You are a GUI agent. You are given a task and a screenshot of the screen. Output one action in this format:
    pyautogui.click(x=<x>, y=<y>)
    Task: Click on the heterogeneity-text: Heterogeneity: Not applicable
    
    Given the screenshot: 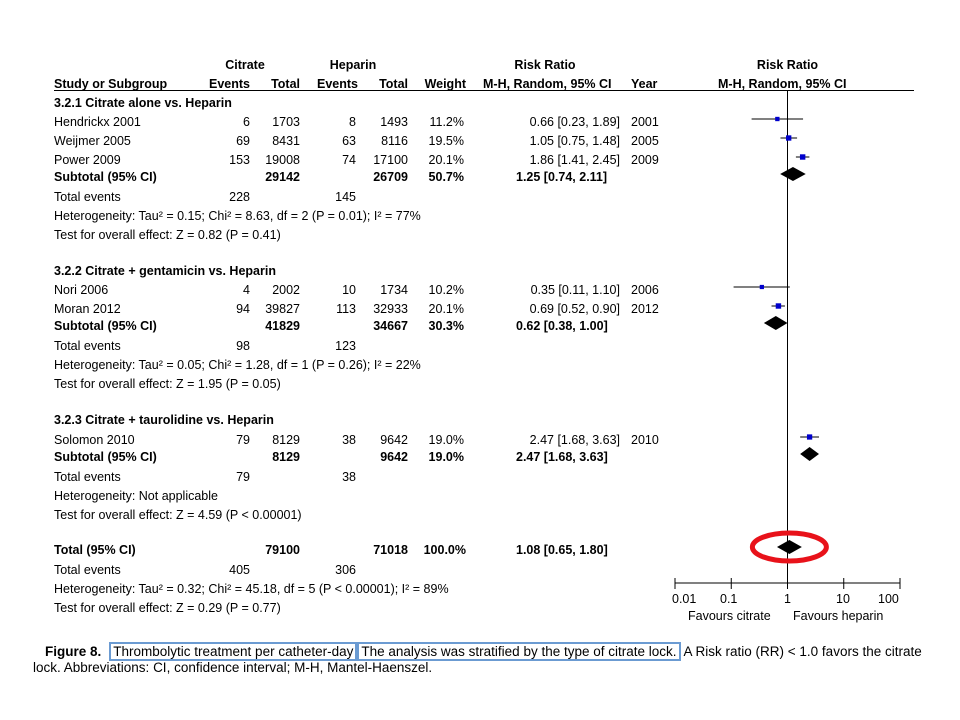 What is the action you would take?
    pyautogui.click(x=136, y=496)
    